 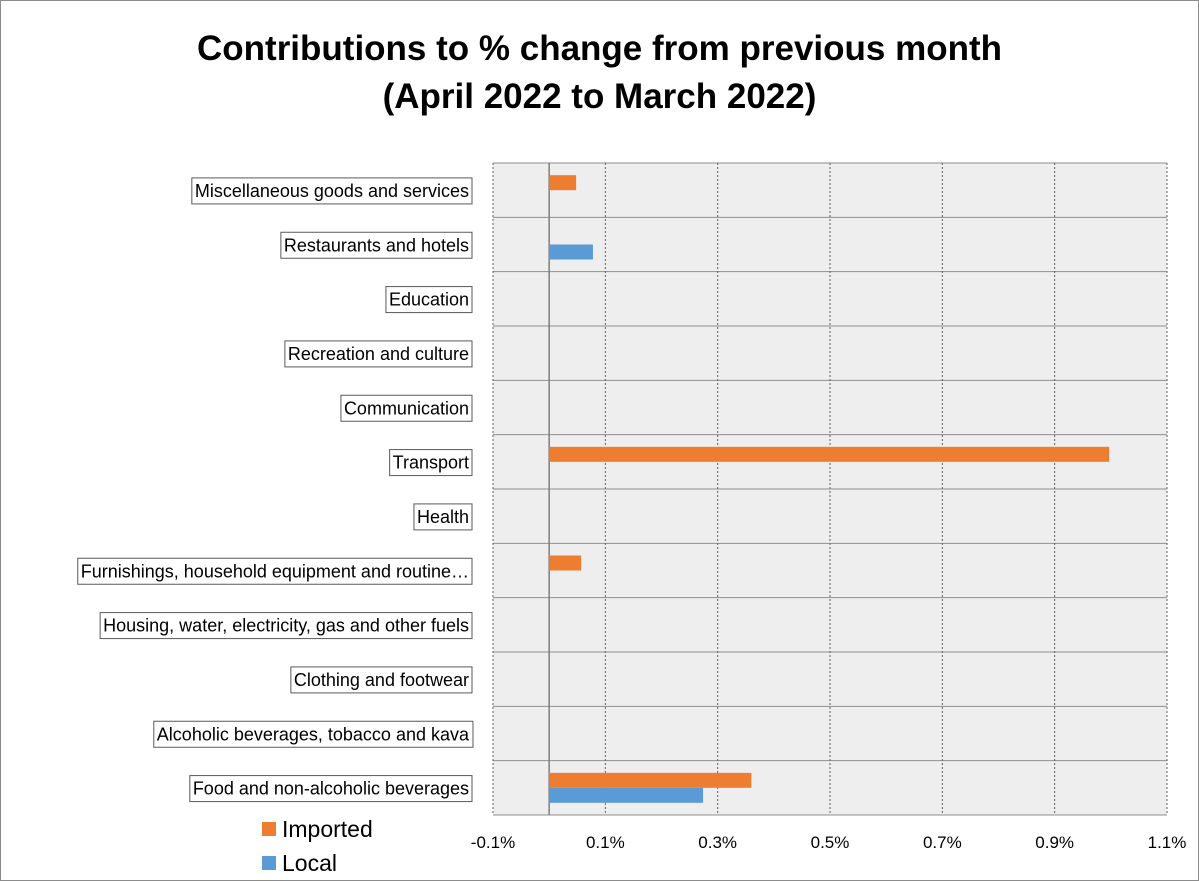 I want to click on category-label: Alcoholic beverages, tobacco and kava, so click(x=313, y=734).